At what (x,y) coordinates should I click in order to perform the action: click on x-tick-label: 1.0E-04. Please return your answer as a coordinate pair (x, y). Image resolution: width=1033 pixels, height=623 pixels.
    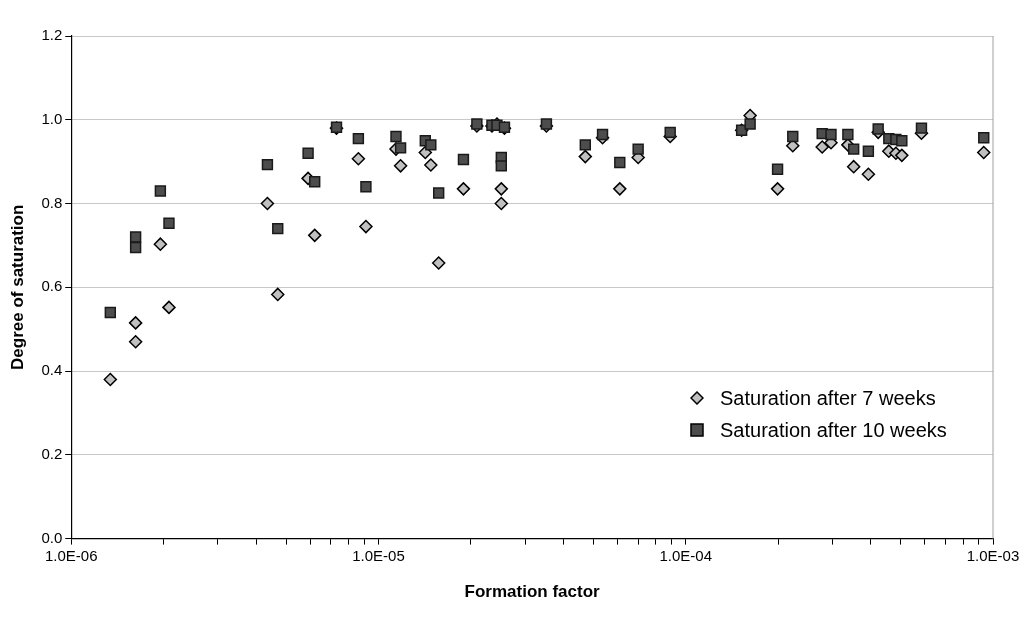
    Looking at the image, I should click on (686, 555).